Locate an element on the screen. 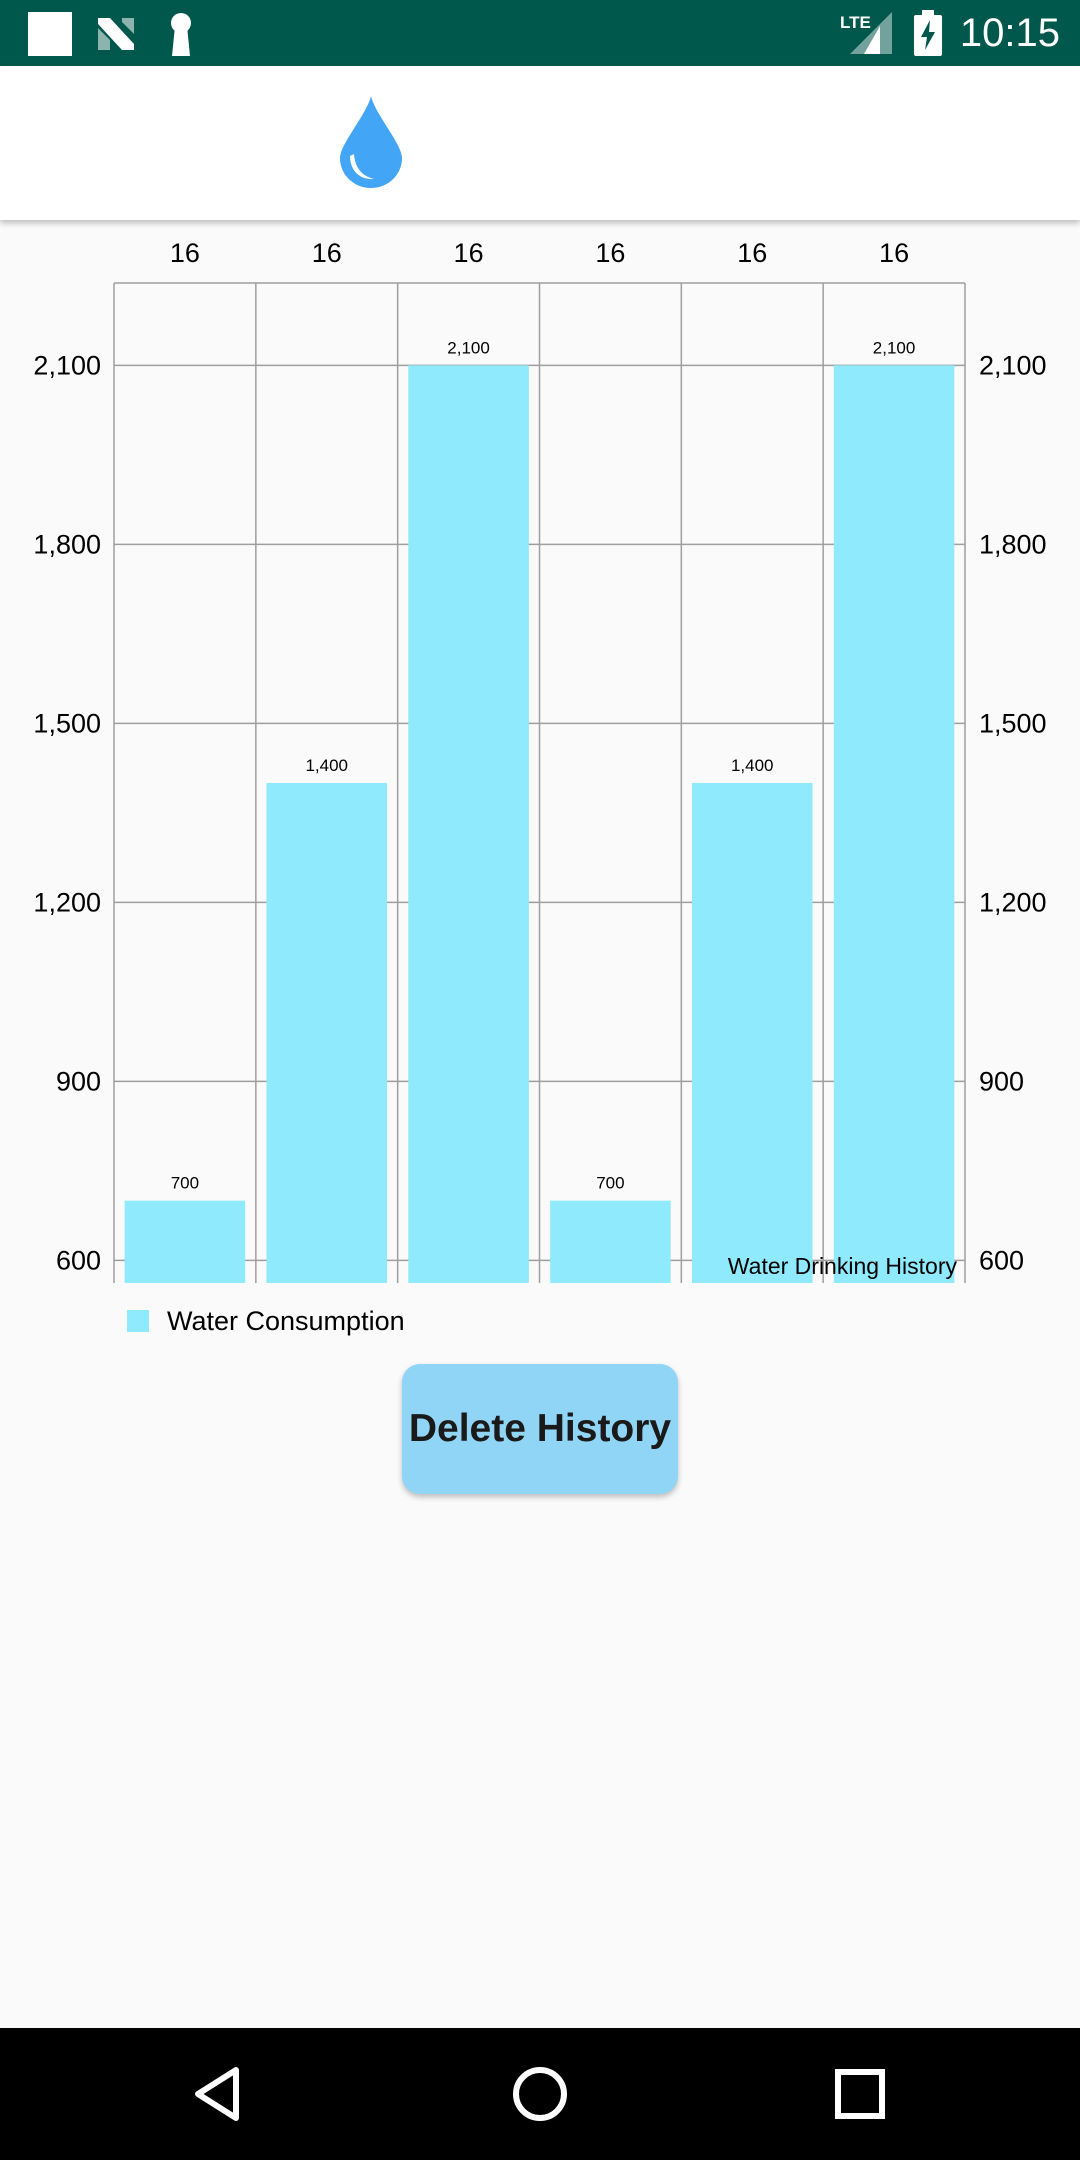  chart-description: Water Drinking History is located at coordinates (843, 1266).